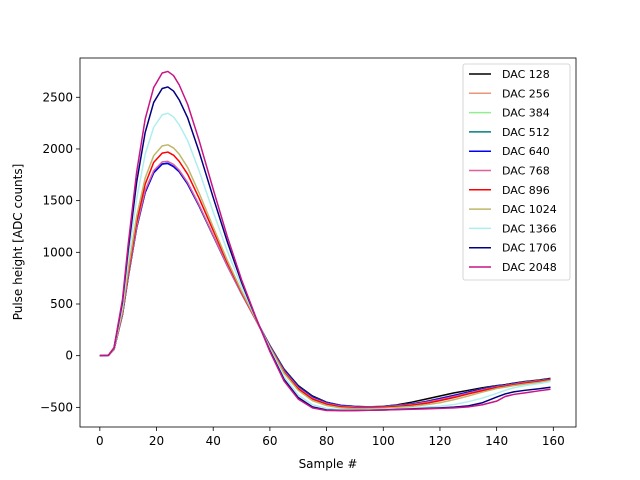 The height and width of the screenshot is (480, 640). What do you see at coordinates (213, 441) in the screenshot?
I see `x-tick-label: 40` at bounding box center [213, 441].